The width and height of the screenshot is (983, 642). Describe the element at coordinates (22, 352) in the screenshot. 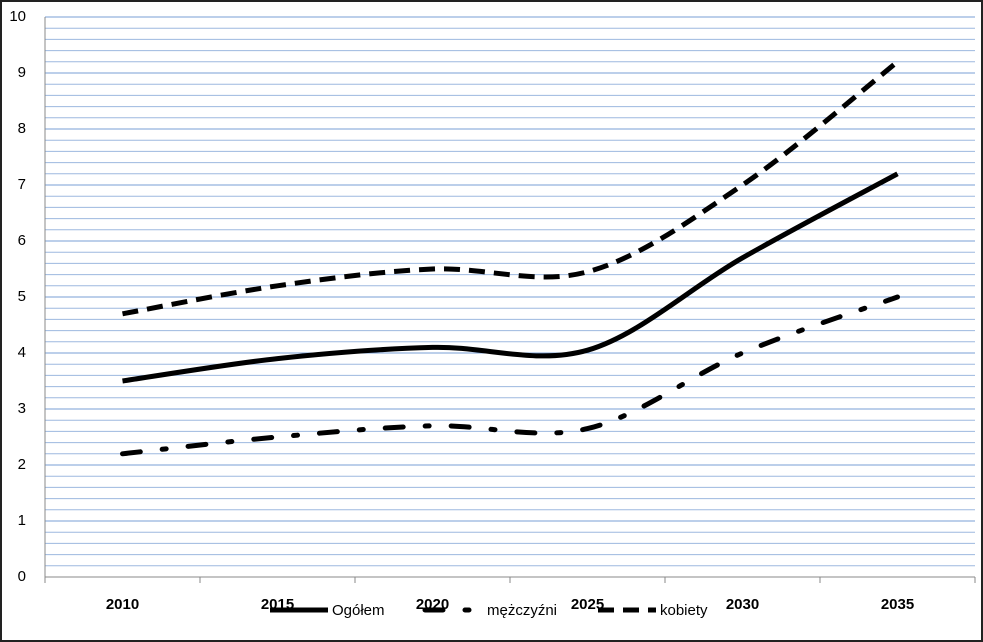

I see `y-tick-label: 4` at that location.